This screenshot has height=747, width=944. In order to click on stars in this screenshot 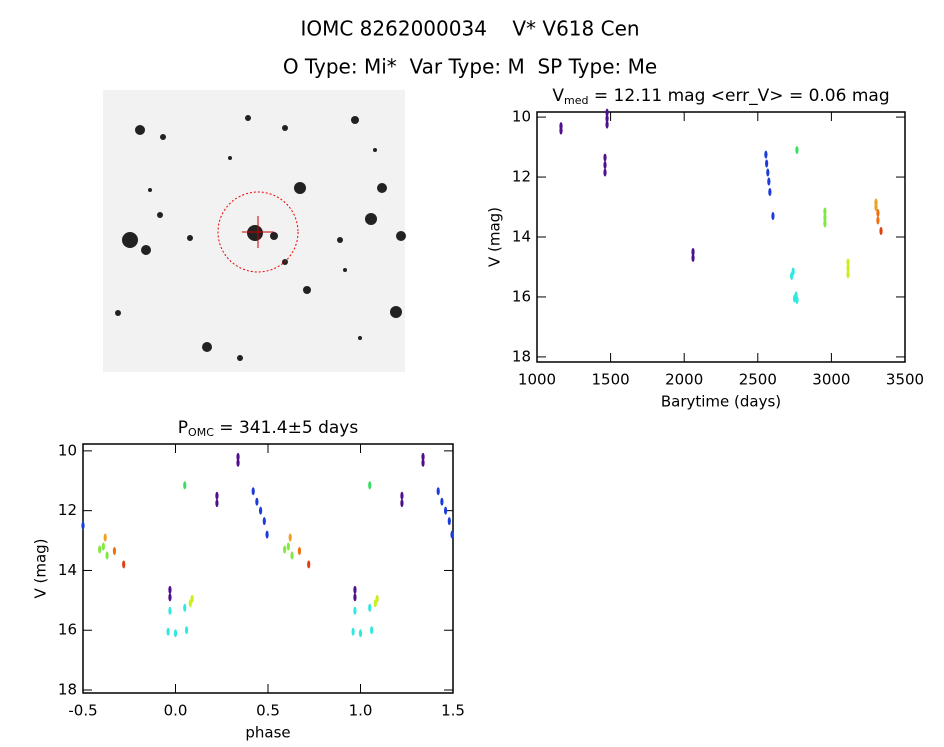, I will do `click(260, 238)`.